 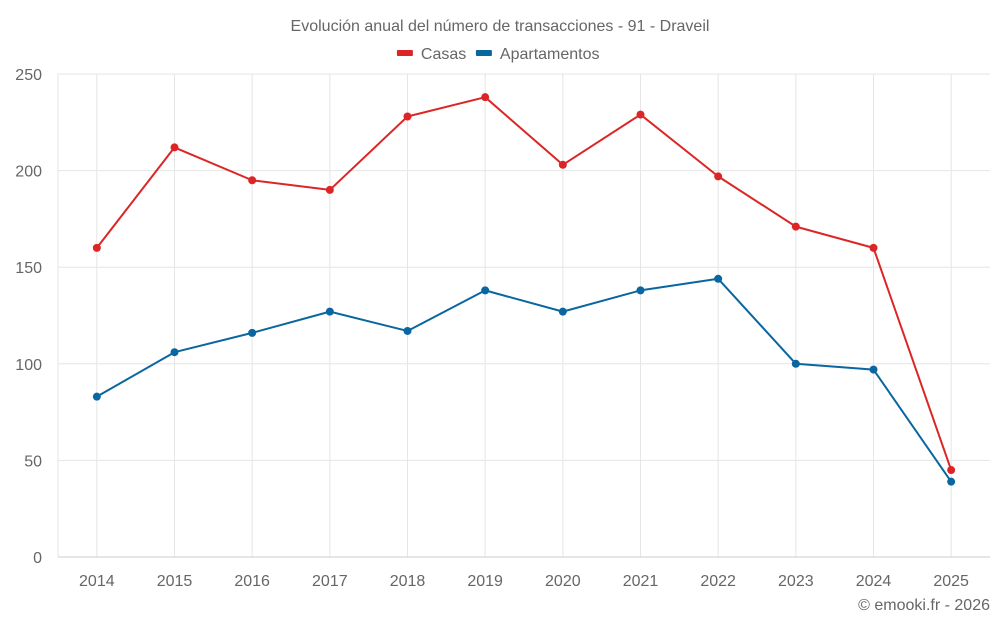 I want to click on x-tick-label: 2017, so click(x=330, y=581).